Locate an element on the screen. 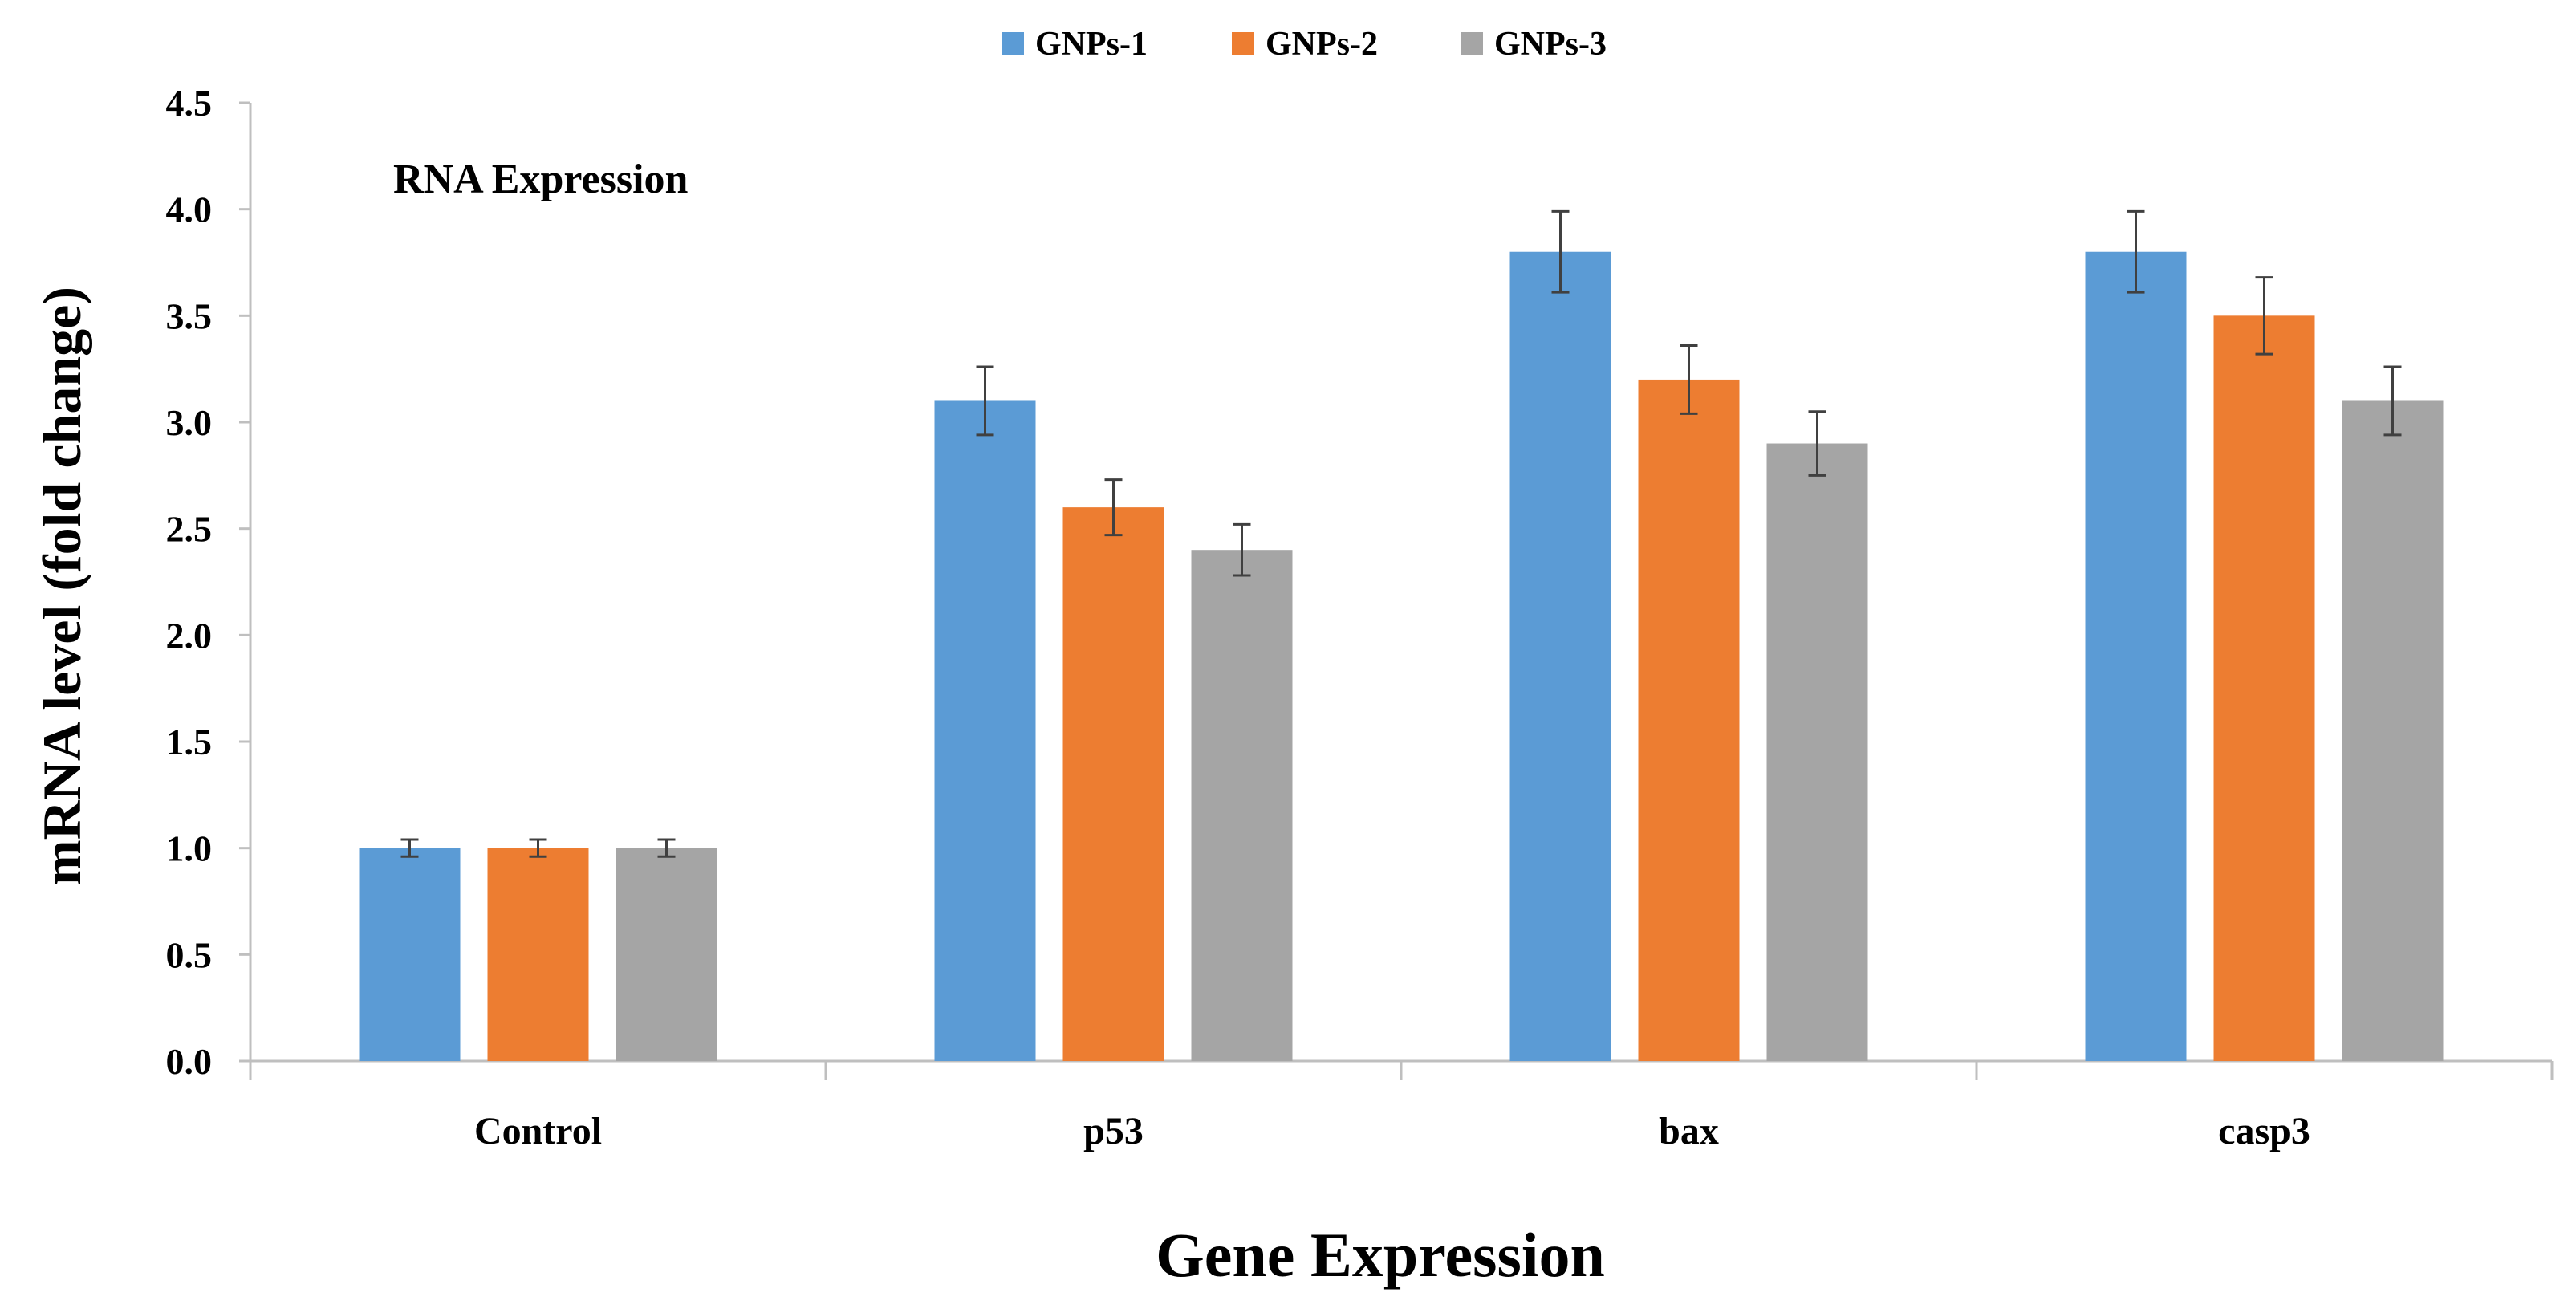  y-tick-label: 2.0 is located at coordinates (189, 635).